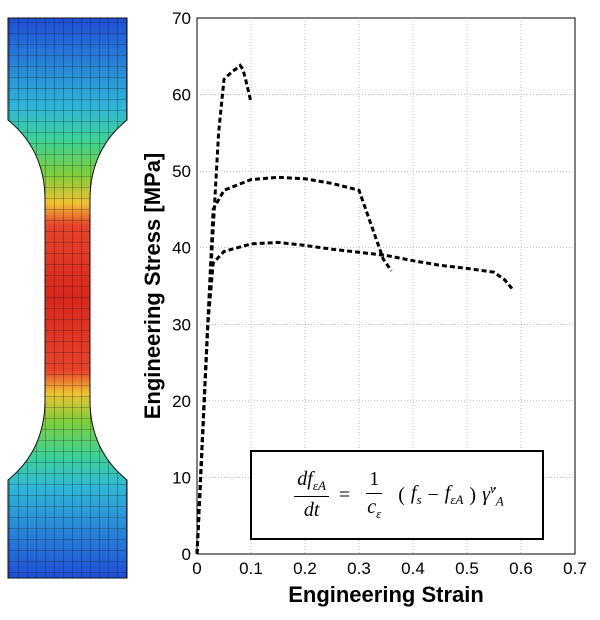 The height and width of the screenshot is (620, 600). I want to click on equals-sign: =, so click(344, 494).